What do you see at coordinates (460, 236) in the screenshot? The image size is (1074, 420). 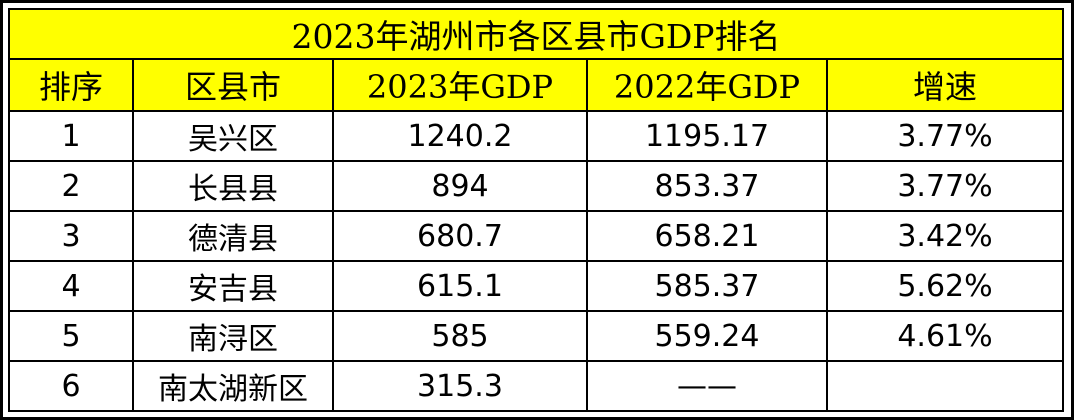 I see `gdp-2023-cell: 680.7` at bounding box center [460, 236].